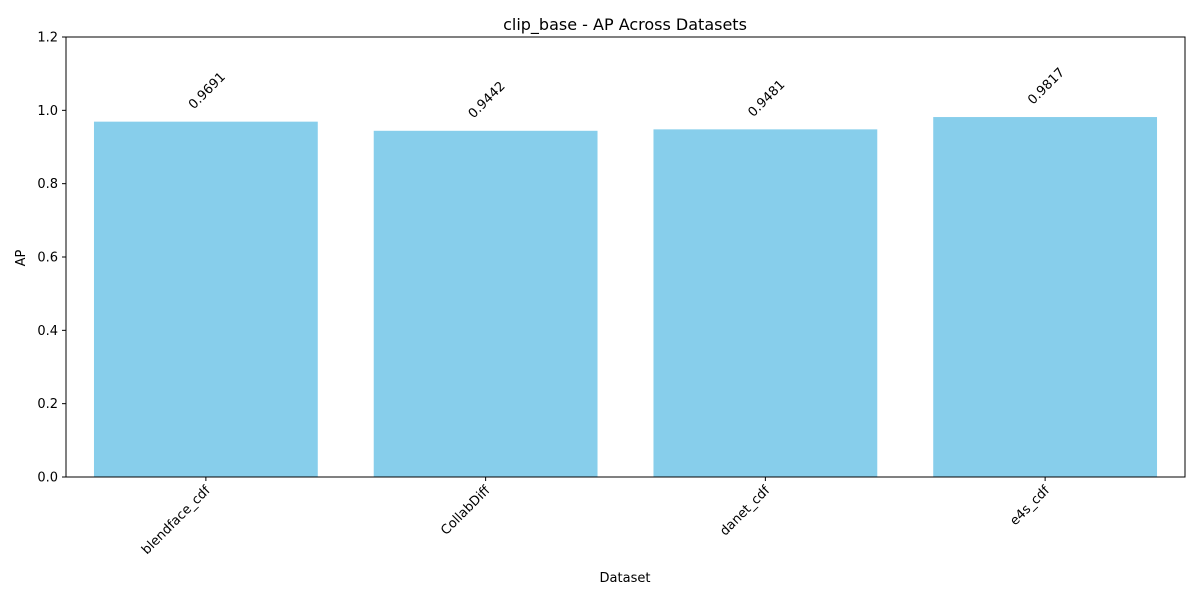 The width and height of the screenshot is (1200, 604). Describe the element at coordinates (207, 91) in the screenshot. I see `data-label-blendface_cdf: 0.9691` at that location.